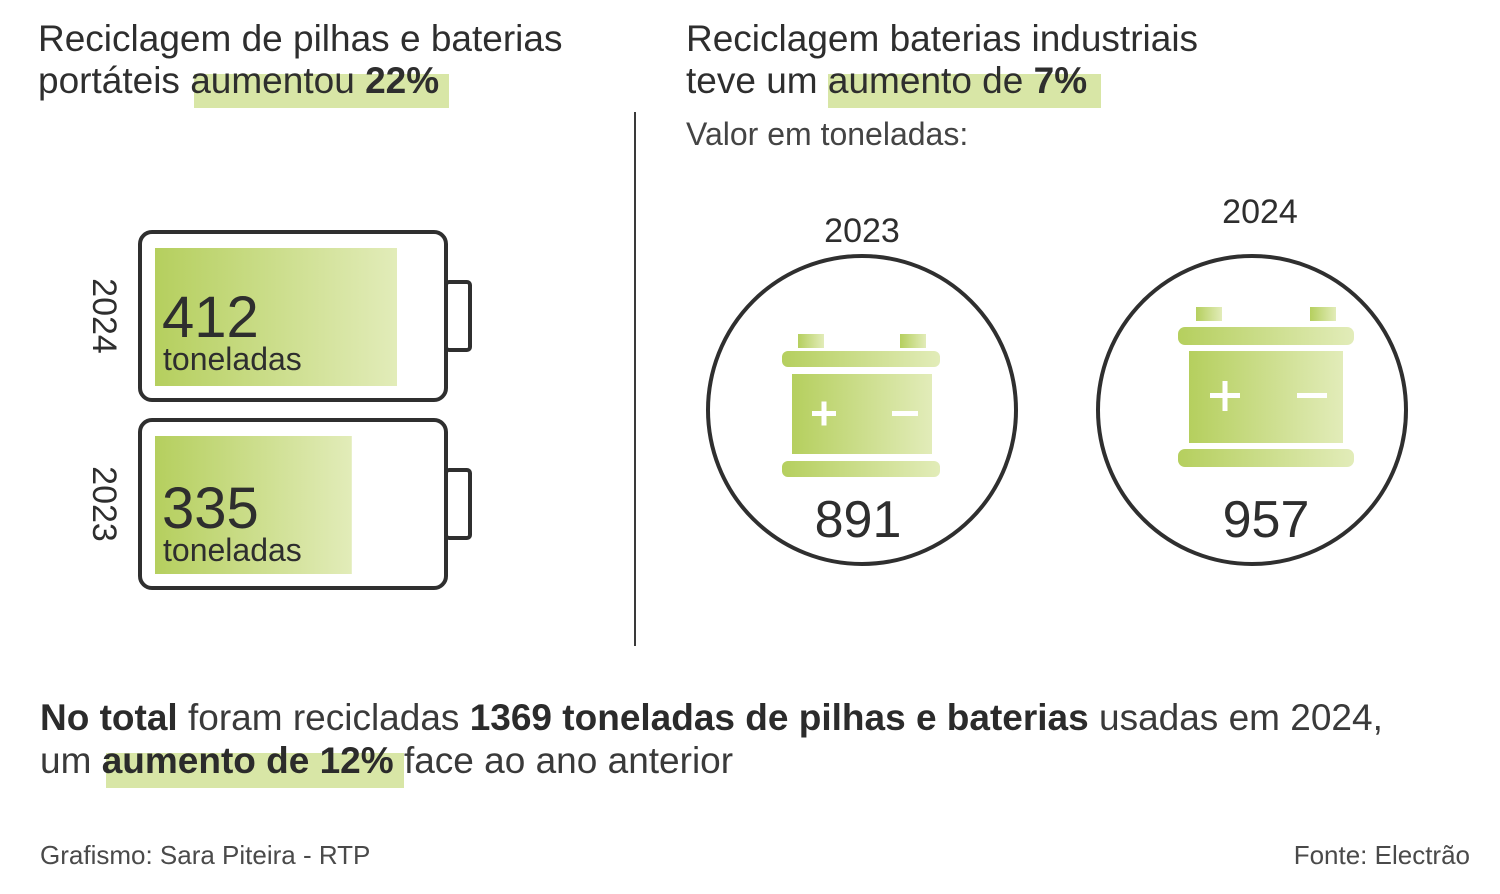 The width and height of the screenshot is (1500, 894). I want to click on right-headline-percent: 7%, so click(1060, 80).